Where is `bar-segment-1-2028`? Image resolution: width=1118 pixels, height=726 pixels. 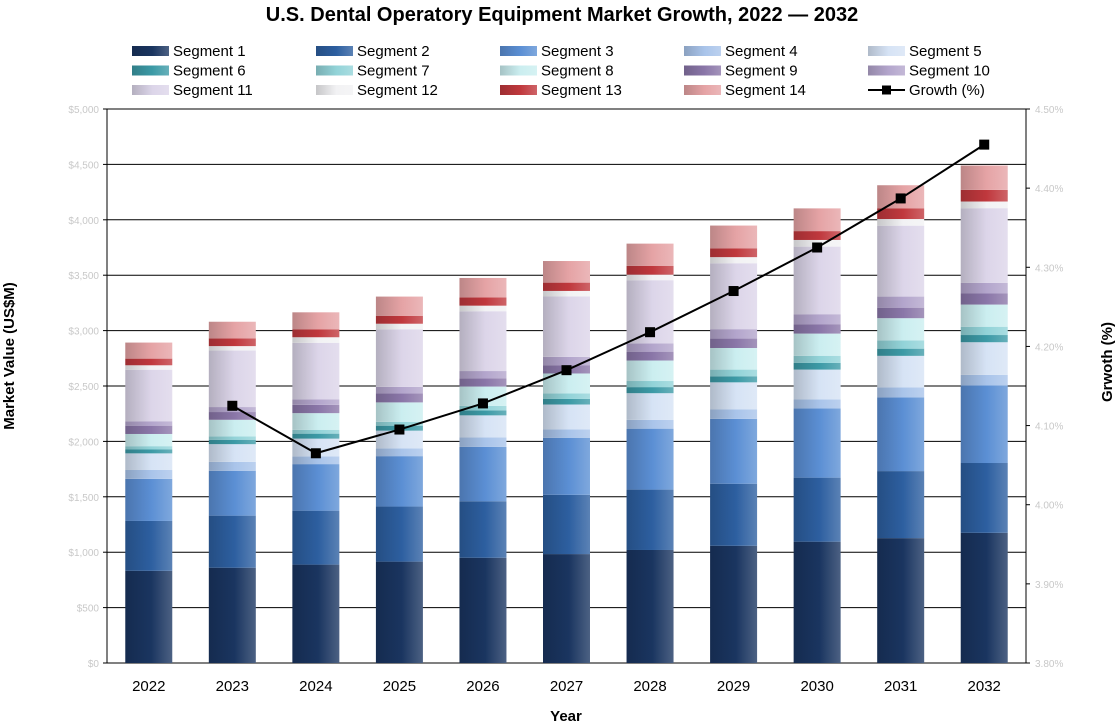 bar-segment-1-2028 is located at coordinates (650, 606).